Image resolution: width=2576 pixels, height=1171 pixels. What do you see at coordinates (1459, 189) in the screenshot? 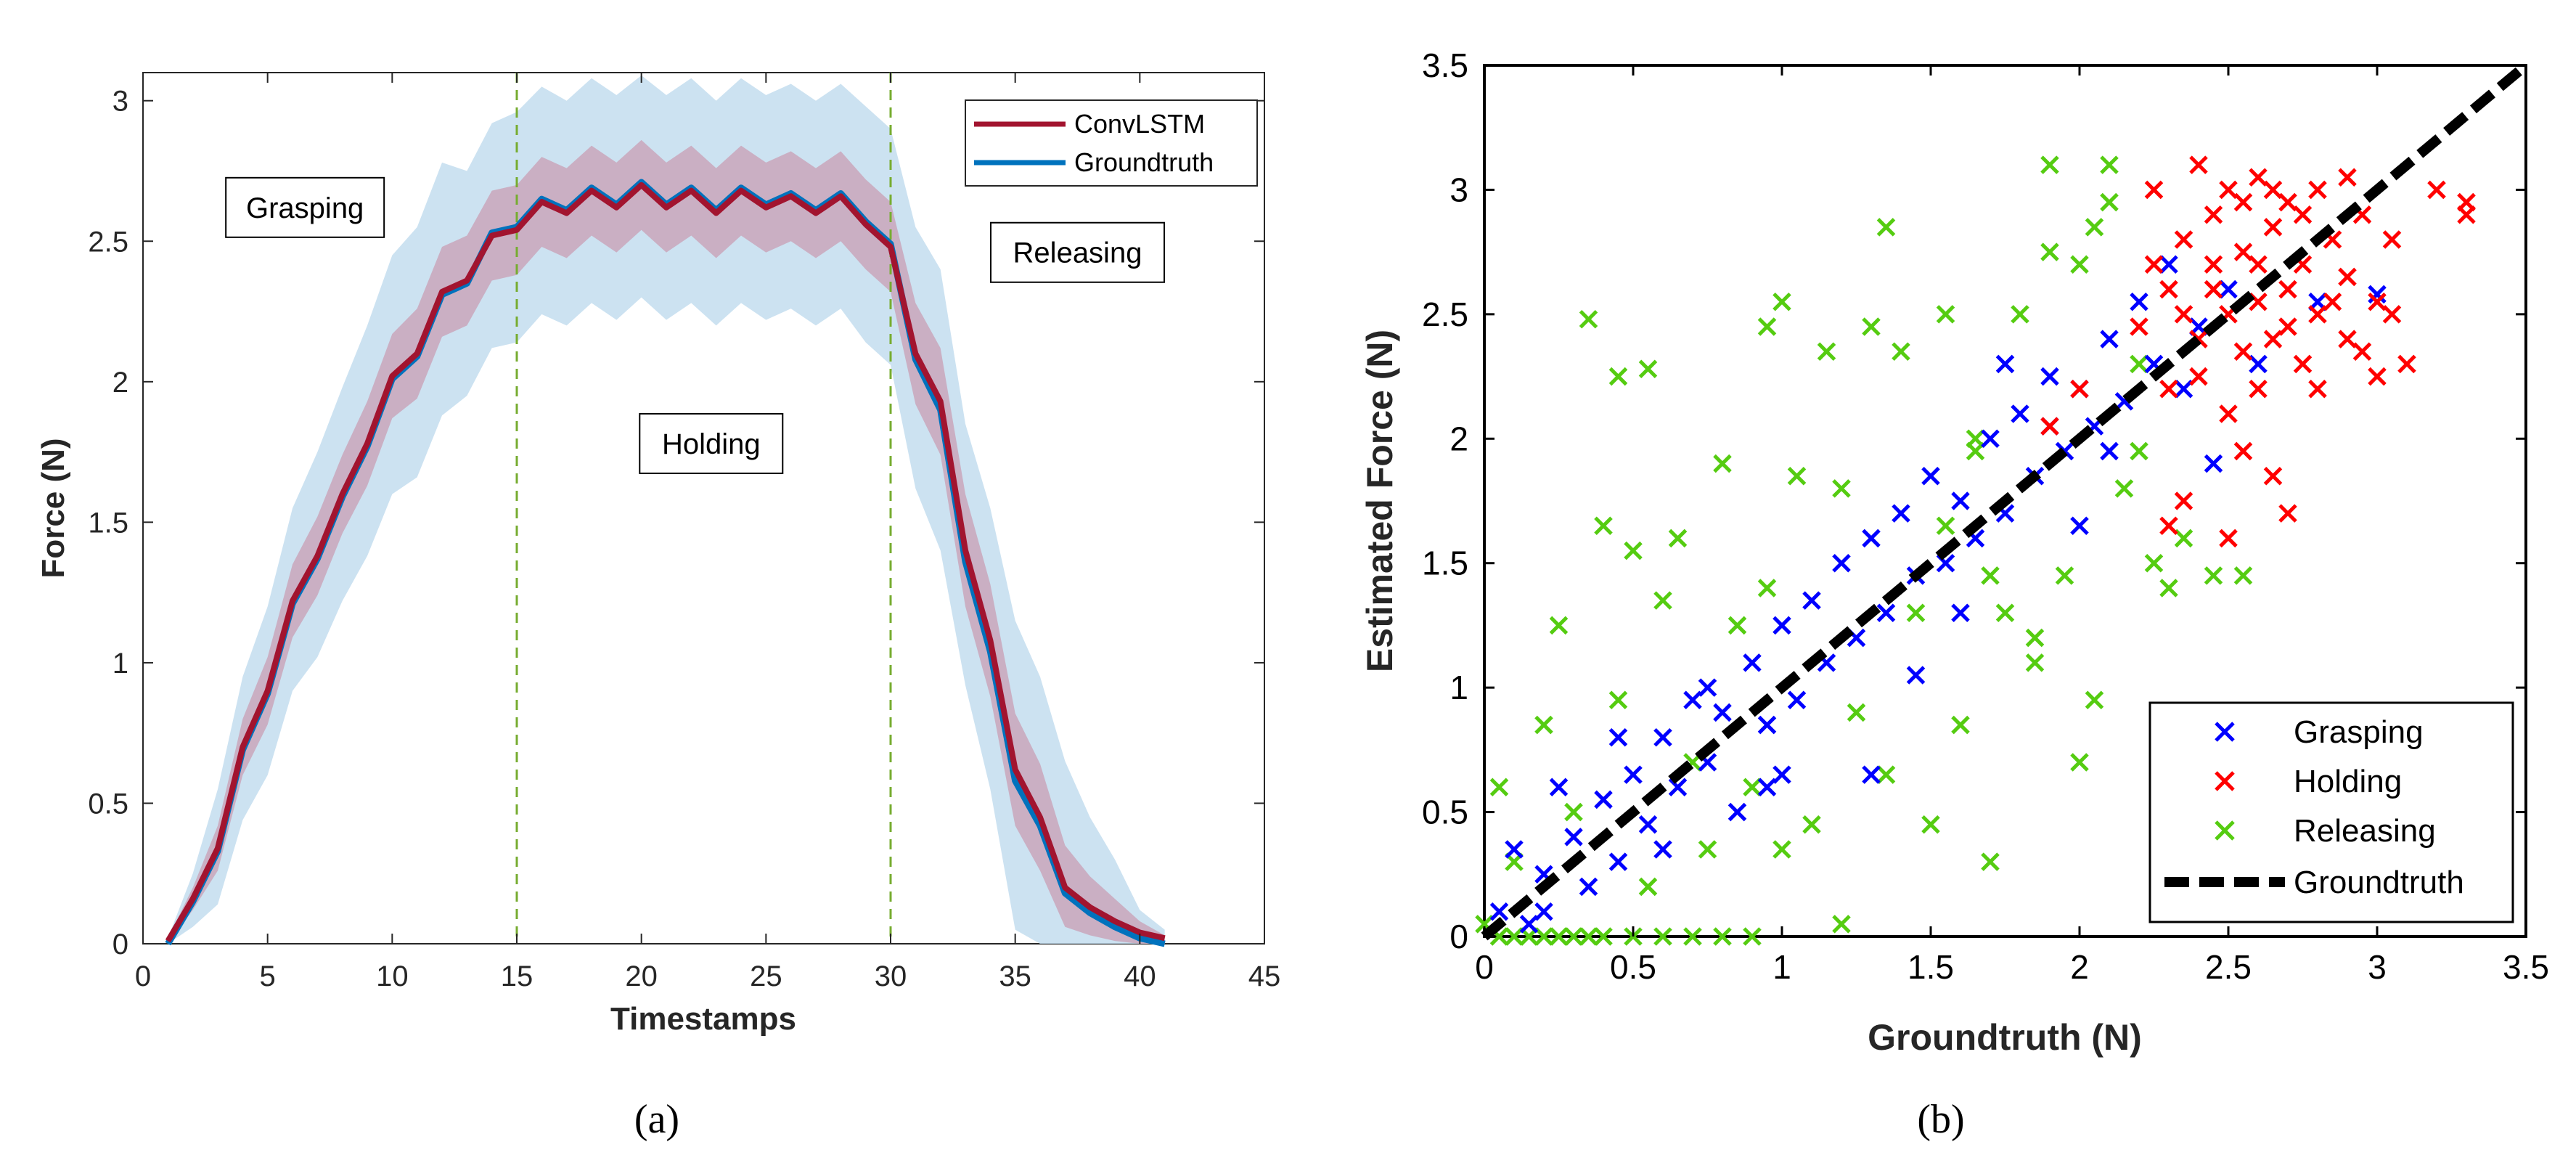
I see `y-tick-label-b: 3` at bounding box center [1459, 189].